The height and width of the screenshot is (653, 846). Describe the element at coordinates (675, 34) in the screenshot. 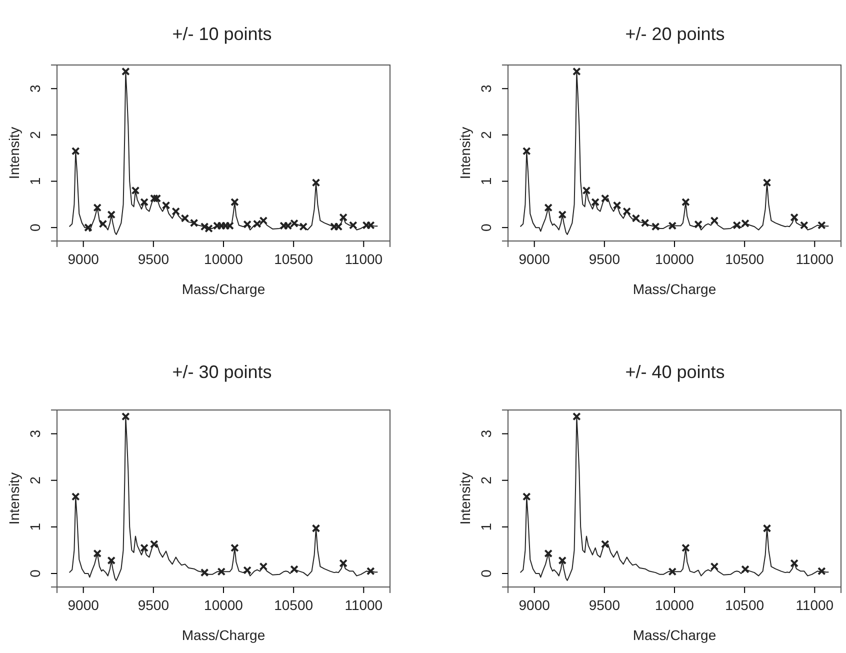

I see `chart-title: +/- 20 points` at that location.